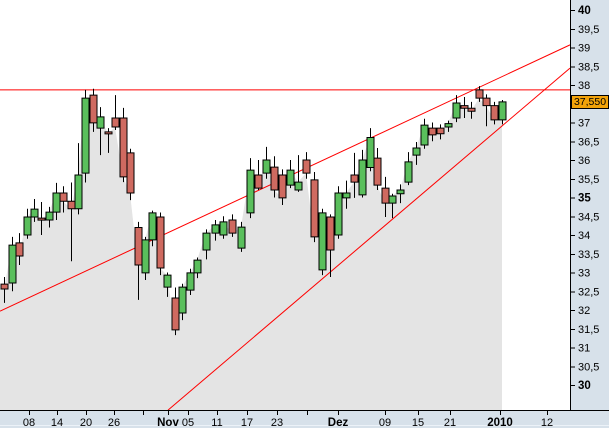  Describe the element at coordinates (588, 217) in the screenshot. I see `y-tick-label: 34,5` at that location.